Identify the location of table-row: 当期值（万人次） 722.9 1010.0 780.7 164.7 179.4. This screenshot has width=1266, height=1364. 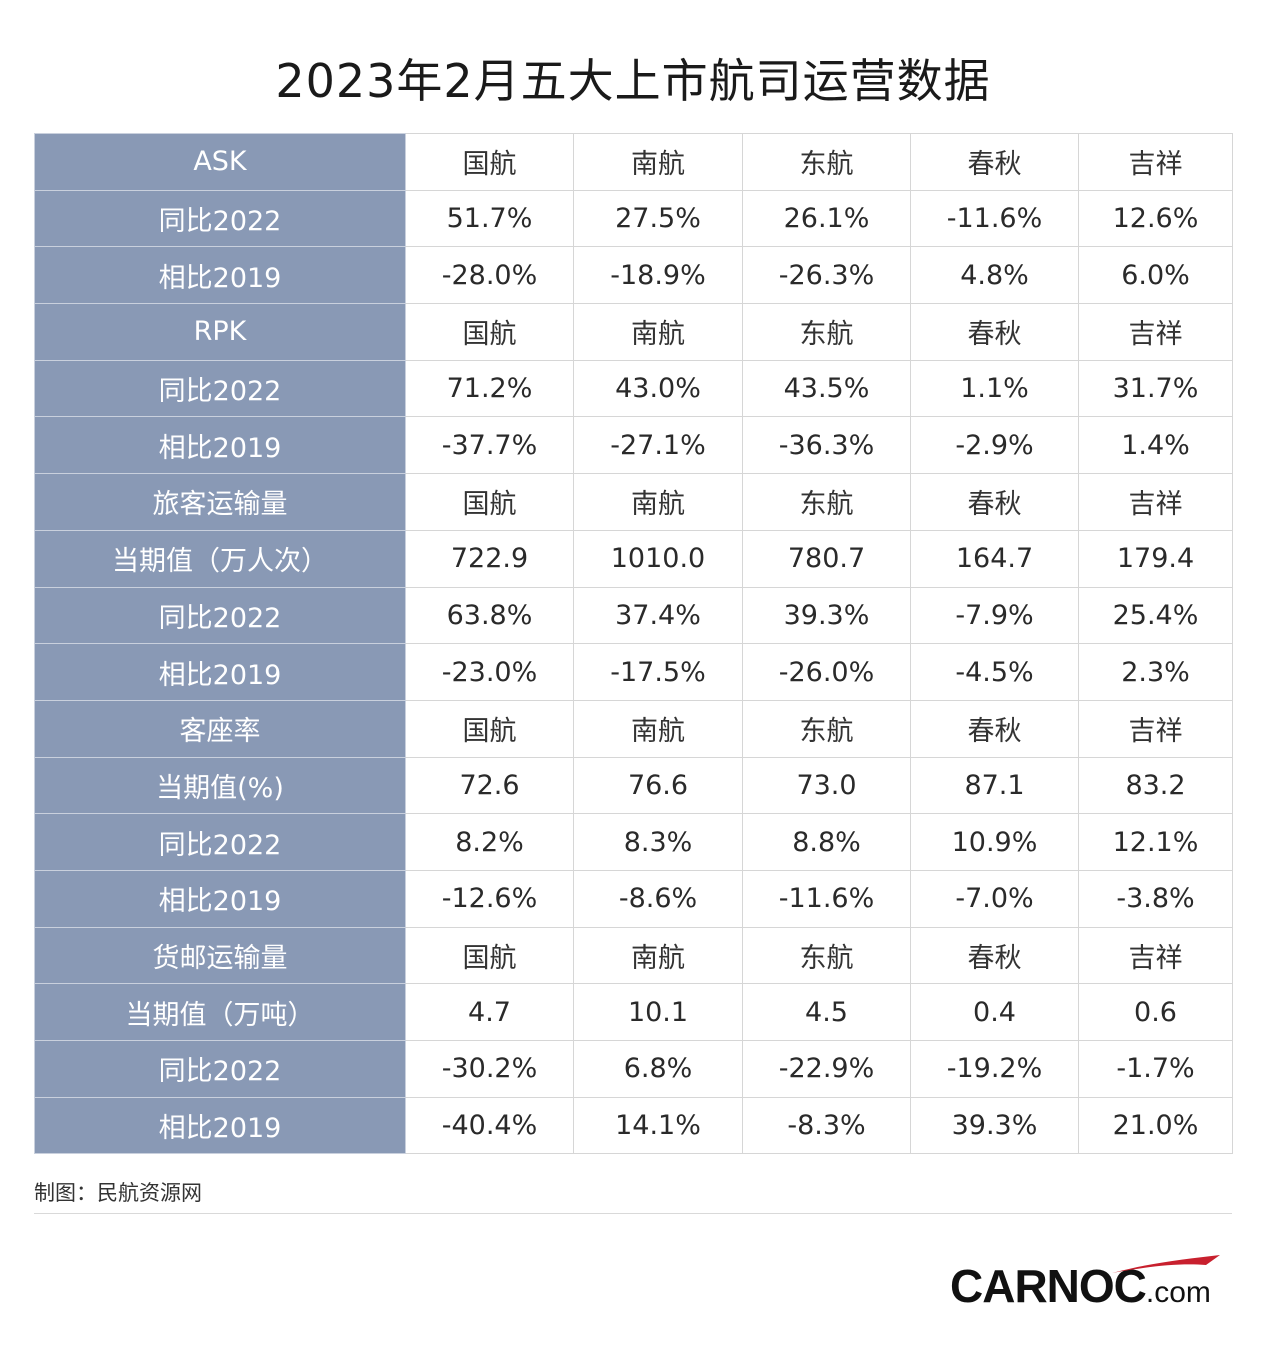
(633, 558).